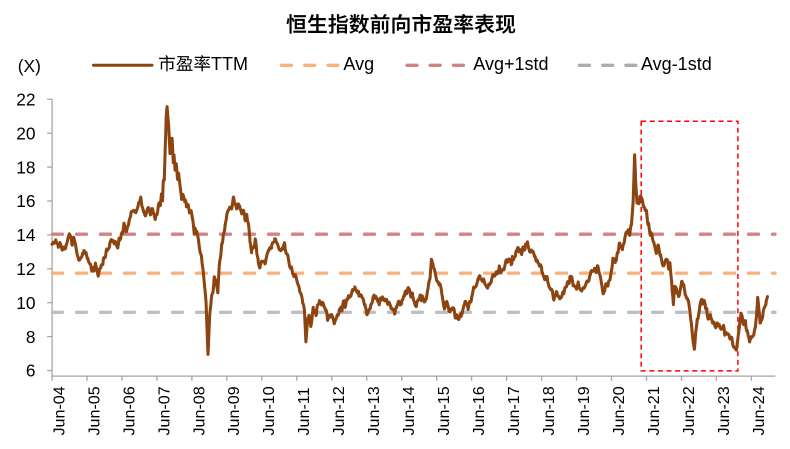 The width and height of the screenshot is (790, 449). Describe the element at coordinates (619, 410) in the screenshot. I see `svg-text: Jun-20` at that location.